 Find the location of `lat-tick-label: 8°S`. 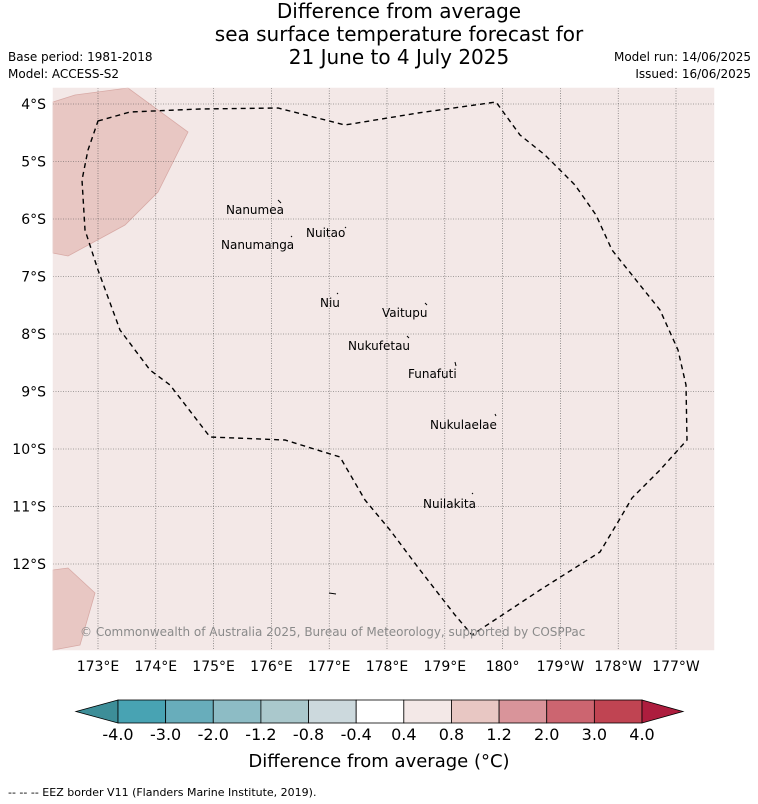

lat-tick-label: 8°S is located at coordinates (33, 335).